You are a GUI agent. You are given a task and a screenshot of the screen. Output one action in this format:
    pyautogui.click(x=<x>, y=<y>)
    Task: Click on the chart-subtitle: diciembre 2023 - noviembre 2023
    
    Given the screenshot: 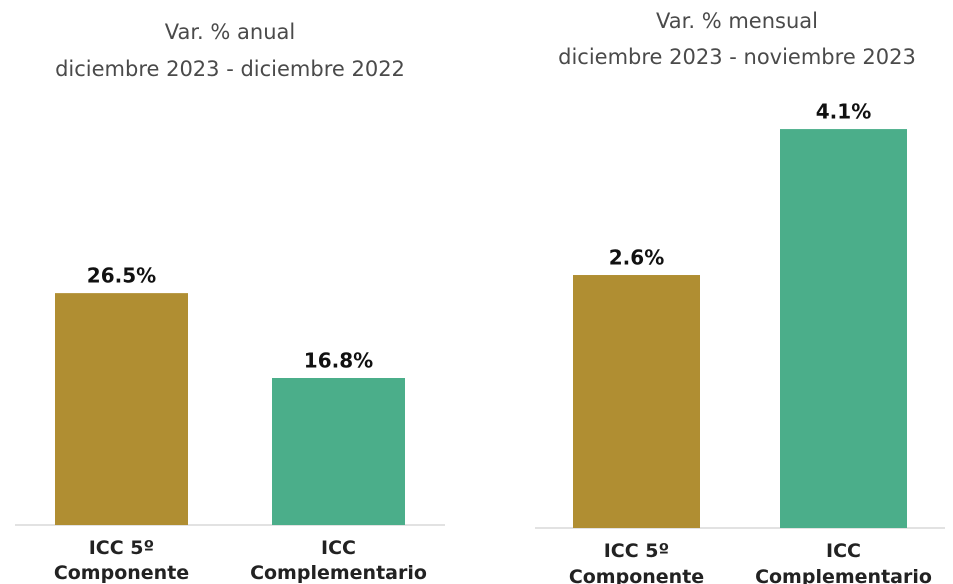 What is the action you would take?
    pyautogui.click(x=737, y=57)
    